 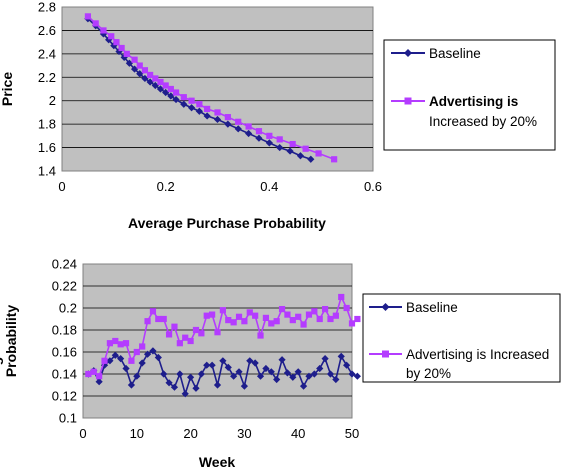 I want to click on chart-1-legend-label-advertising: Advertising is Increased by 20%, so click(x=483, y=111).